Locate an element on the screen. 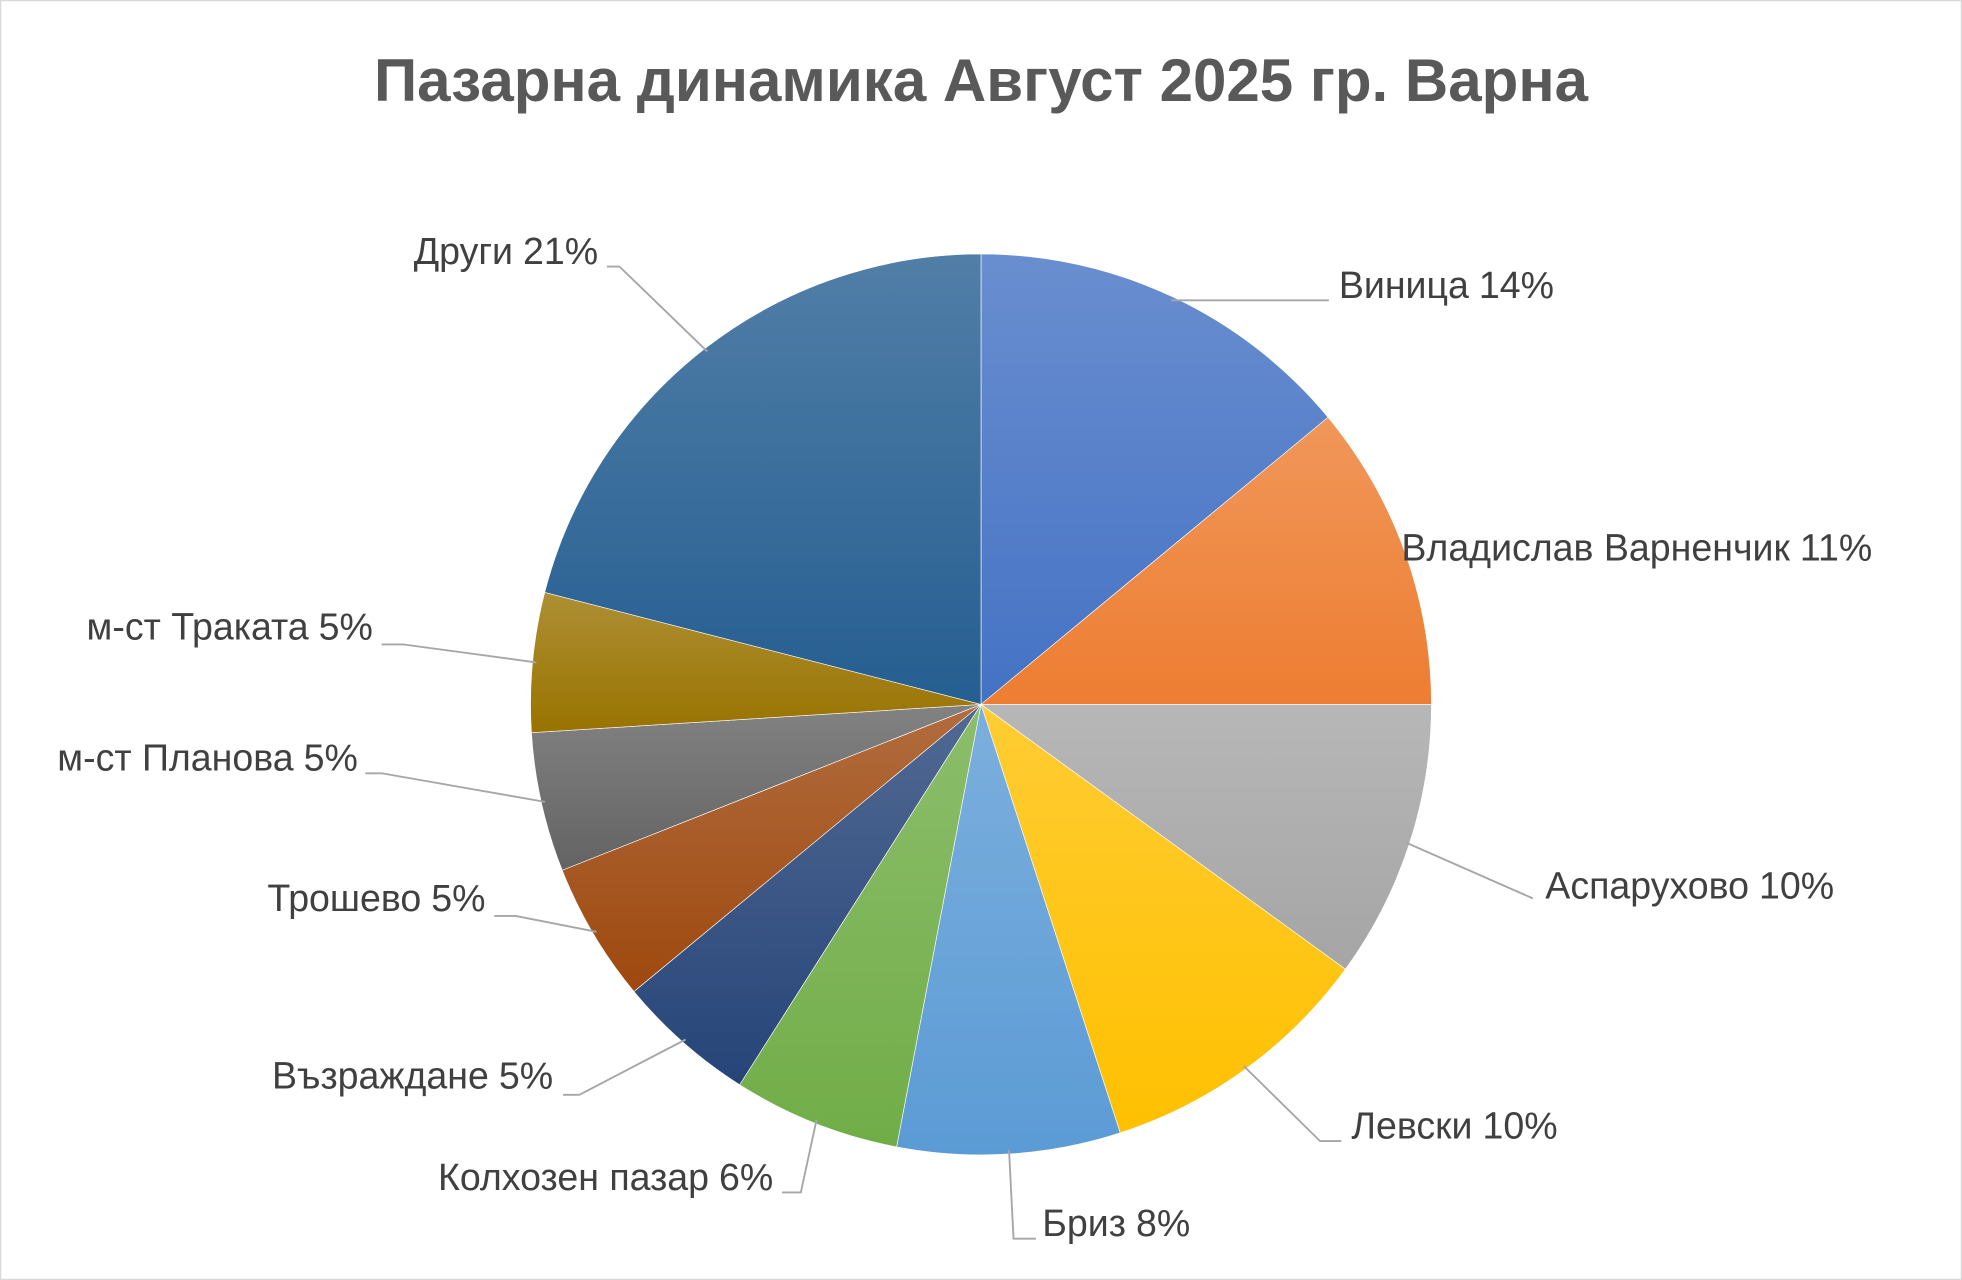 Image resolution: width=1962 pixels, height=1280 pixels. data-label: Виница 14% is located at coordinates (1446, 285).